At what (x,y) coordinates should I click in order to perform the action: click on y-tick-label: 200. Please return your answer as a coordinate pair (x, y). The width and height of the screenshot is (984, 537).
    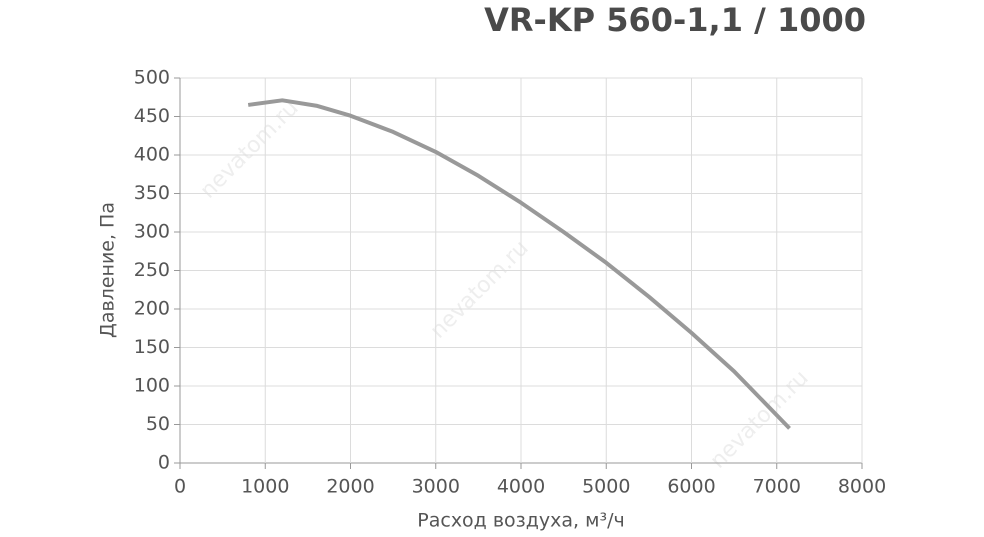
    Looking at the image, I should click on (152, 309).